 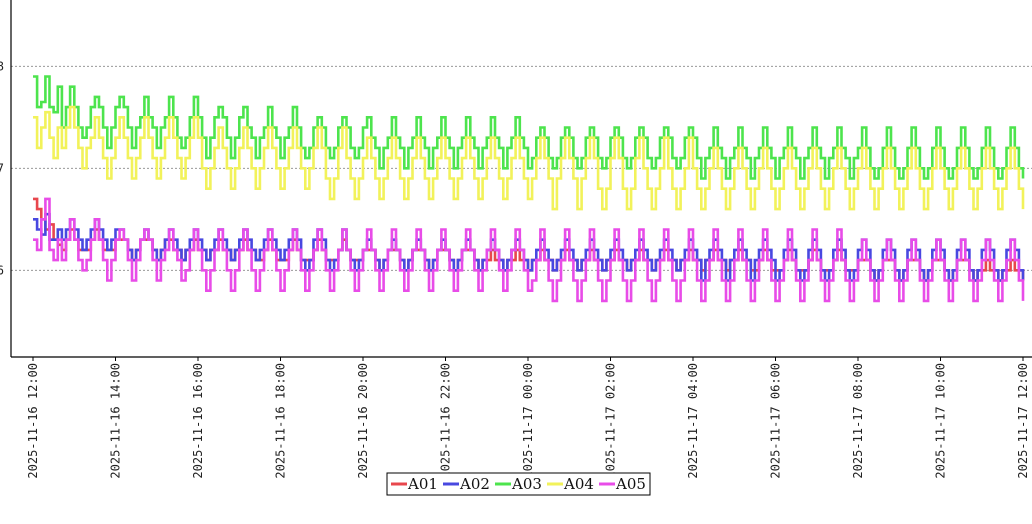 I want to click on legend-label: A04, so click(x=578, y=484).